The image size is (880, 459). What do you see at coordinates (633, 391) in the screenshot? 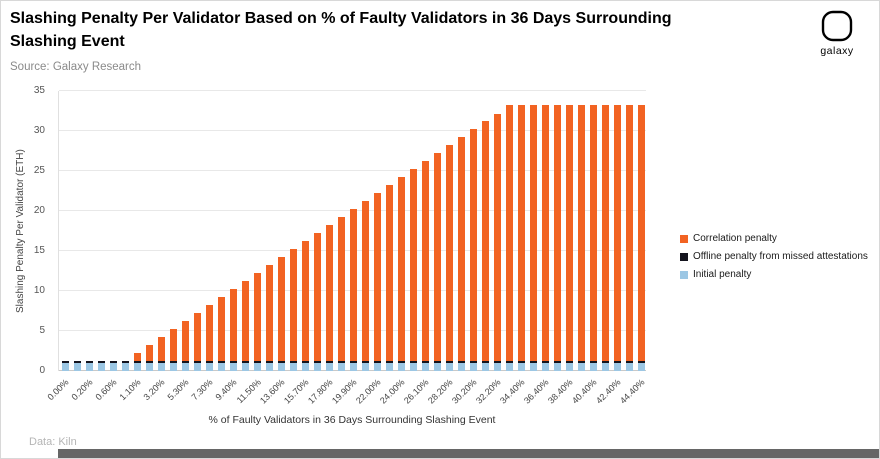
I see `x-tick-label: 44.40%` at bounding box center [633, 391].